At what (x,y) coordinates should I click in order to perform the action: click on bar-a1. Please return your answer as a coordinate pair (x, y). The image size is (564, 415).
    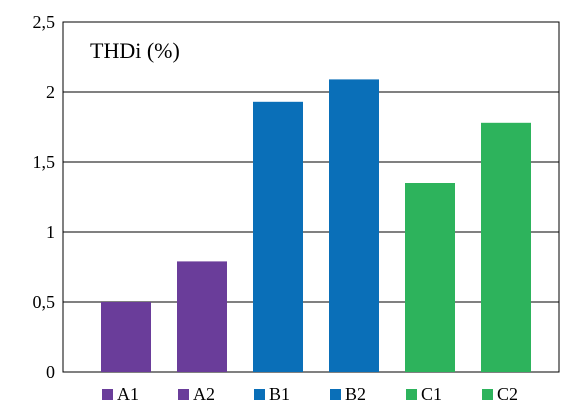
    Looking at the image, I should click on (126, 337).